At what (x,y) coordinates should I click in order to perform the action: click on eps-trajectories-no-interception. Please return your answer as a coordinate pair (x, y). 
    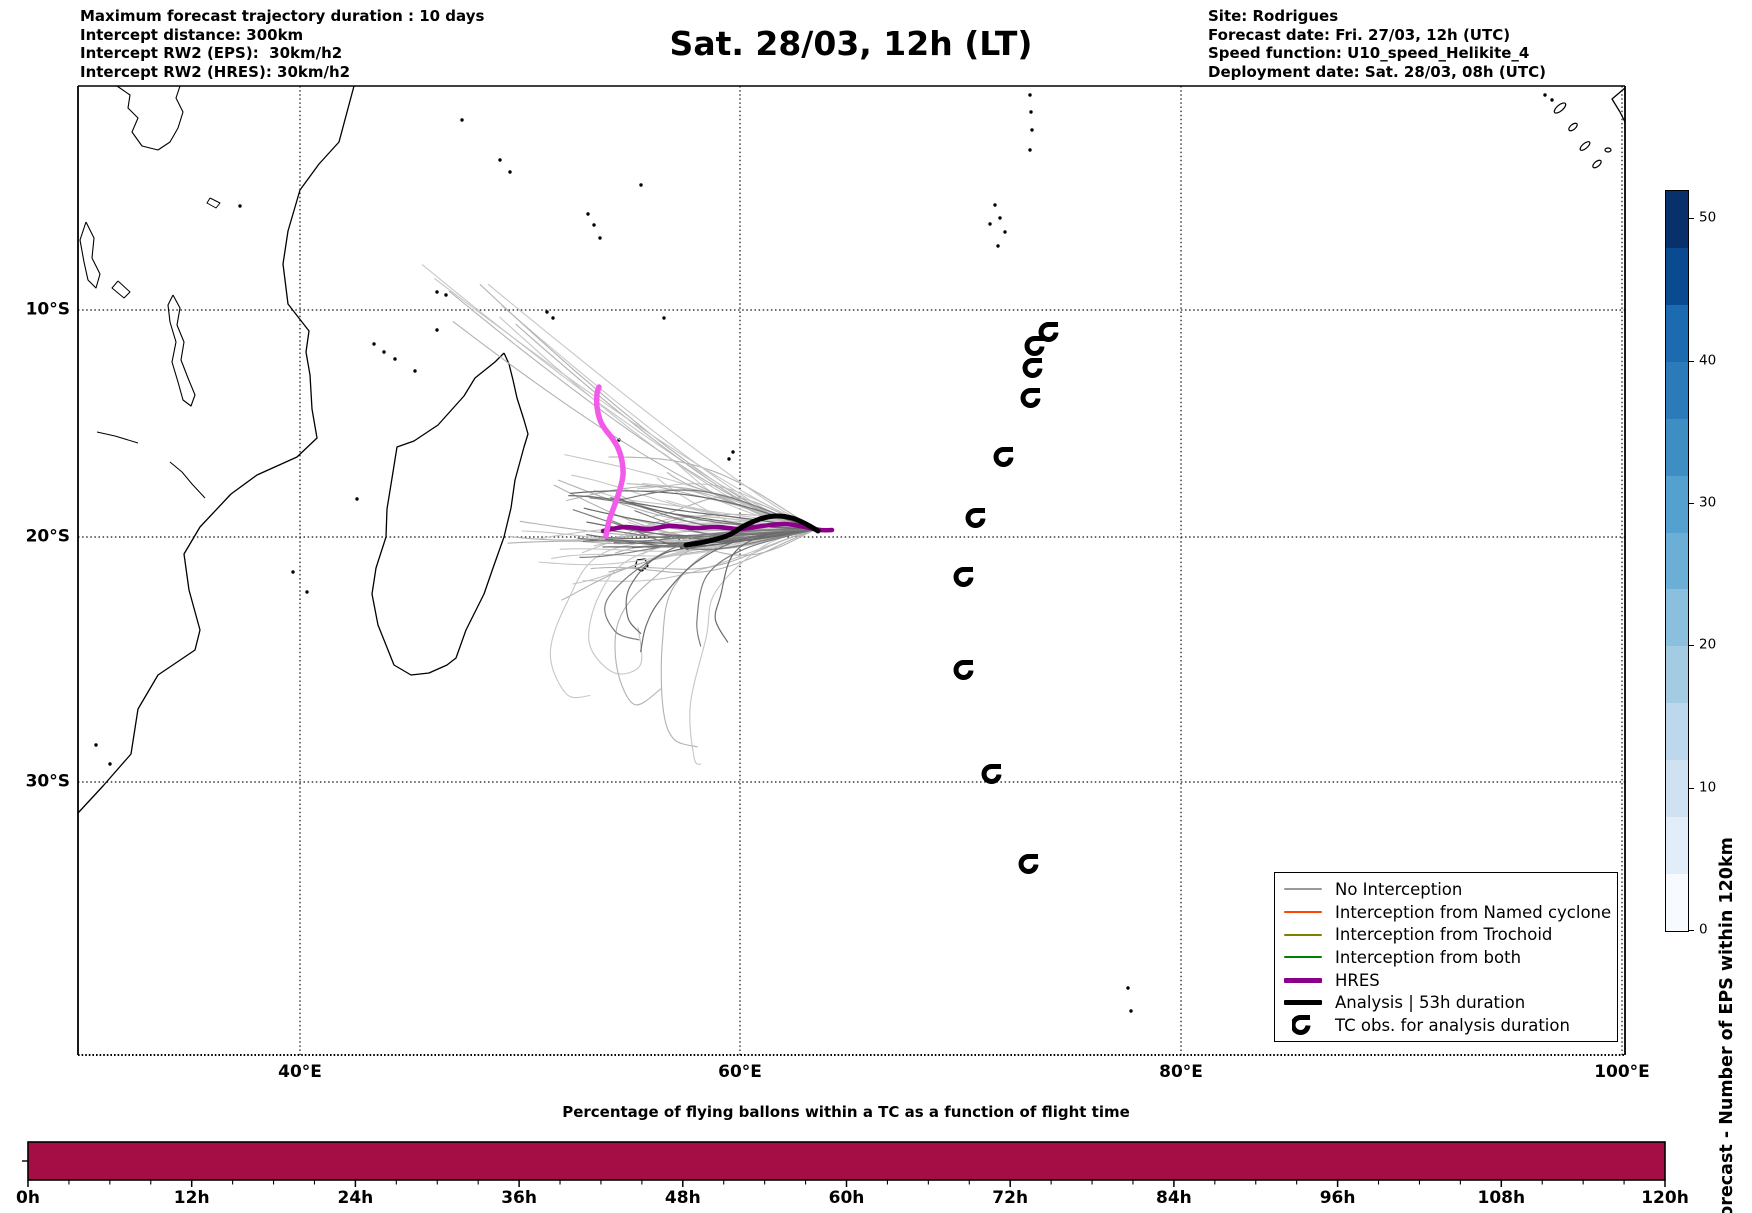
    Looking at the image, I should click on (619, 514).